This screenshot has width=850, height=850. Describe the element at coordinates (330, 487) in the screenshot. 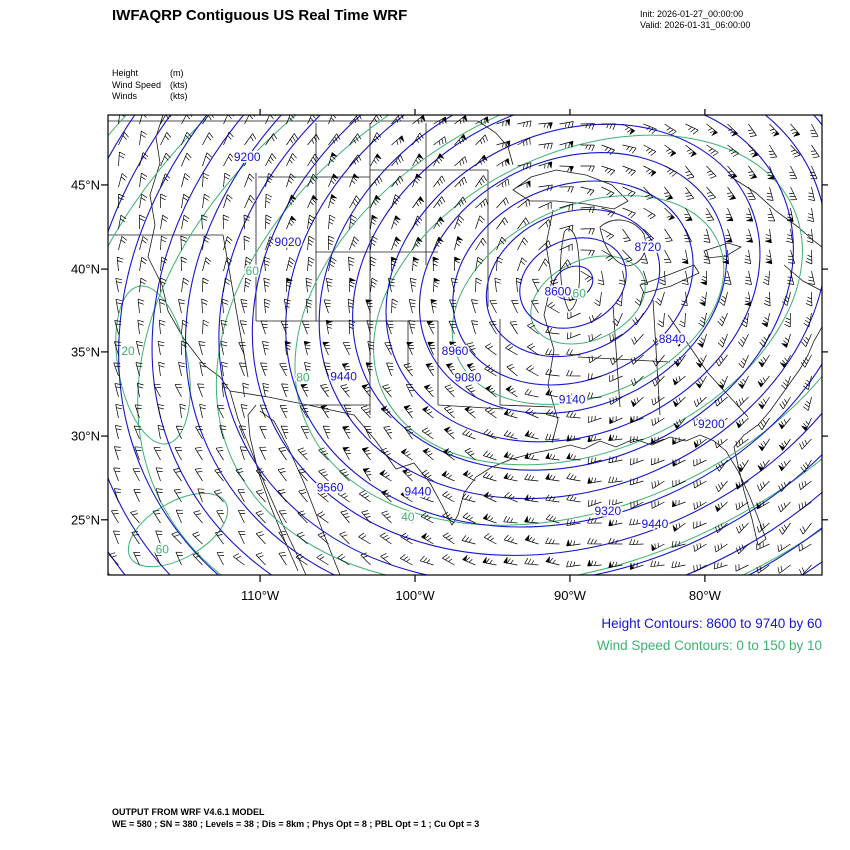

I see `height-contour-label: 9560` at that location.